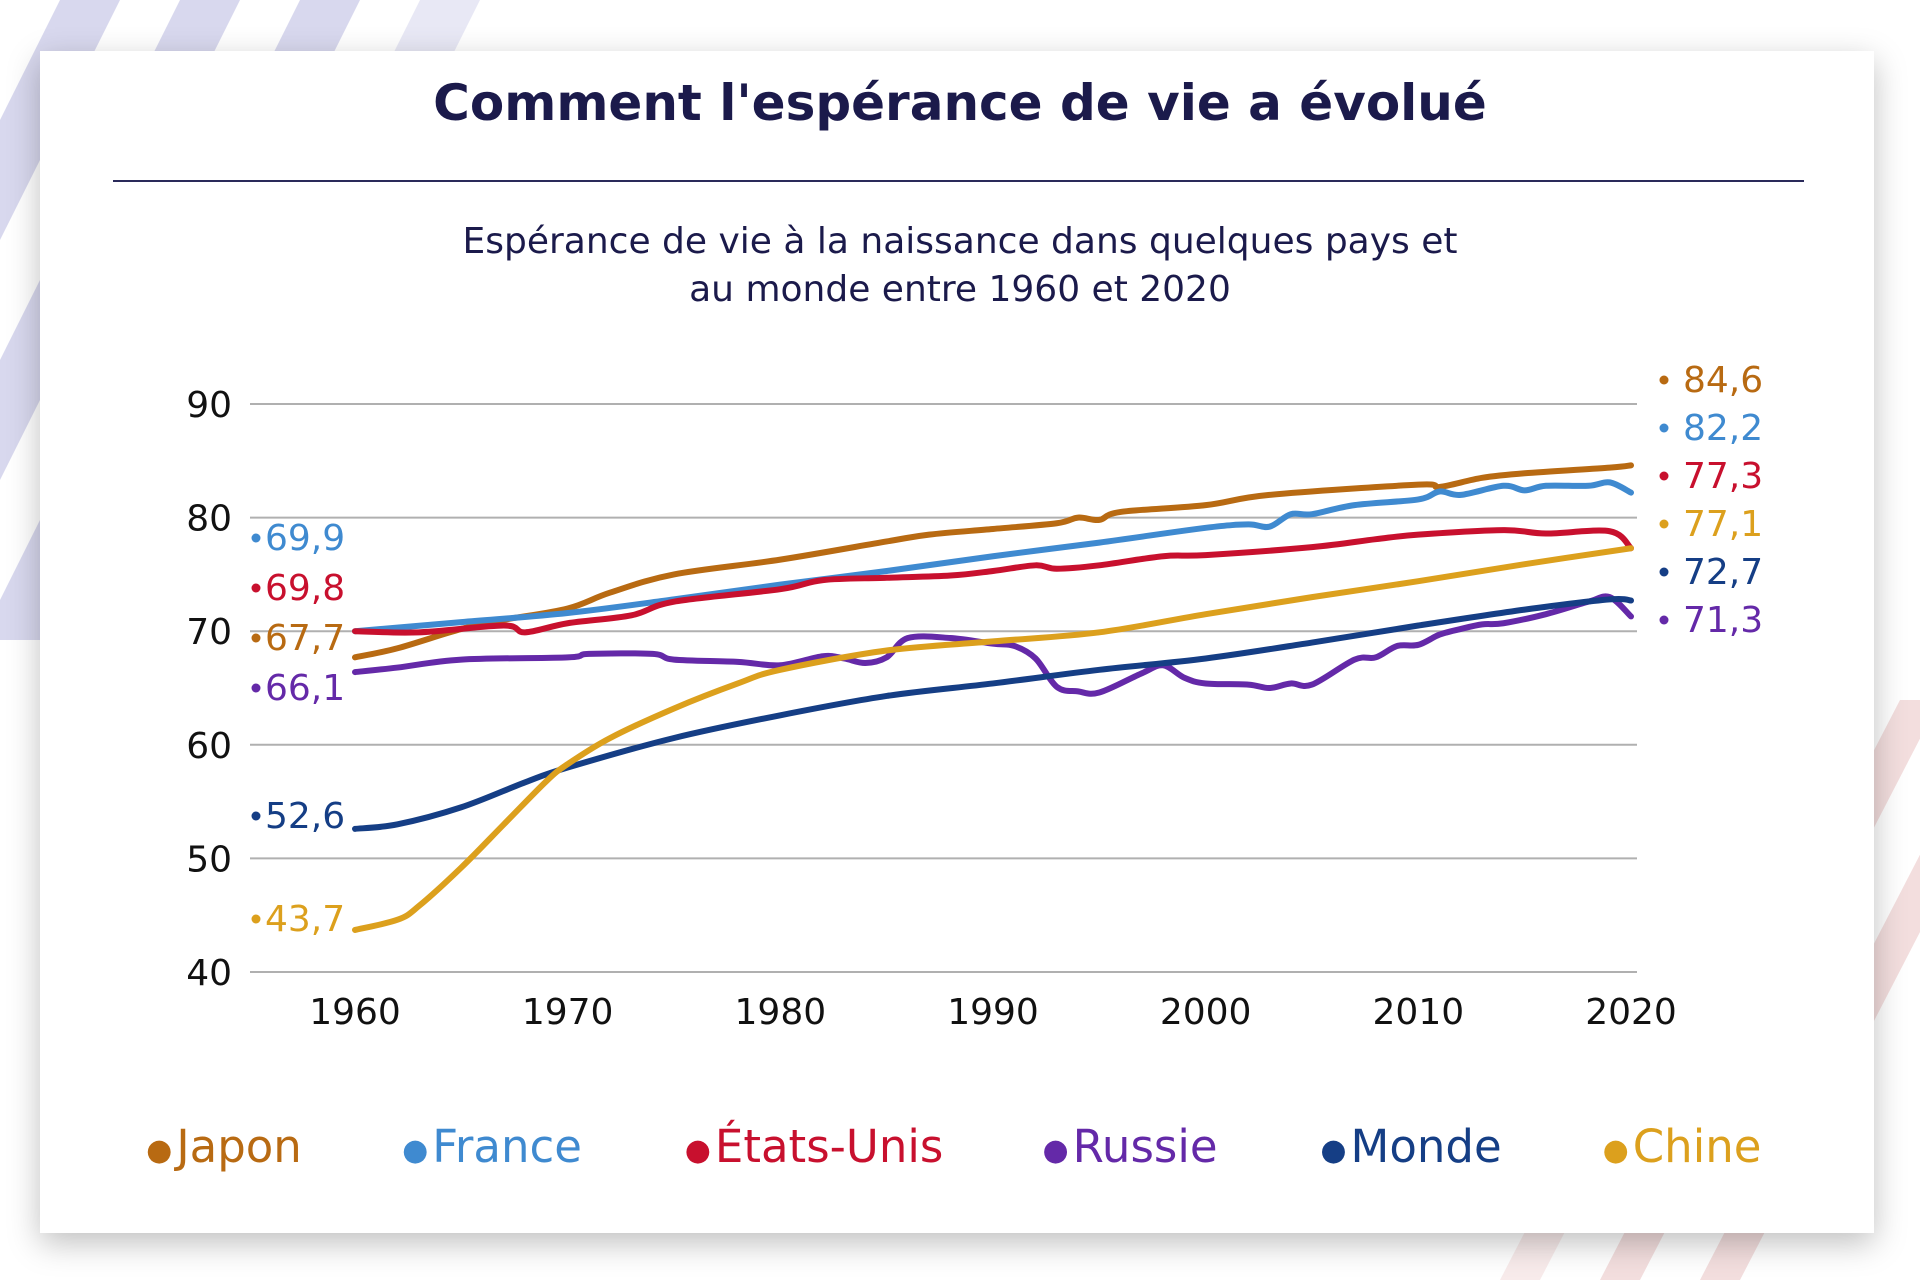 This screenshot has width=1920, height=1280. Describe the element at coordinates (305, 816) in the screenshot. I see `start-value-label: 52,6` at that location.